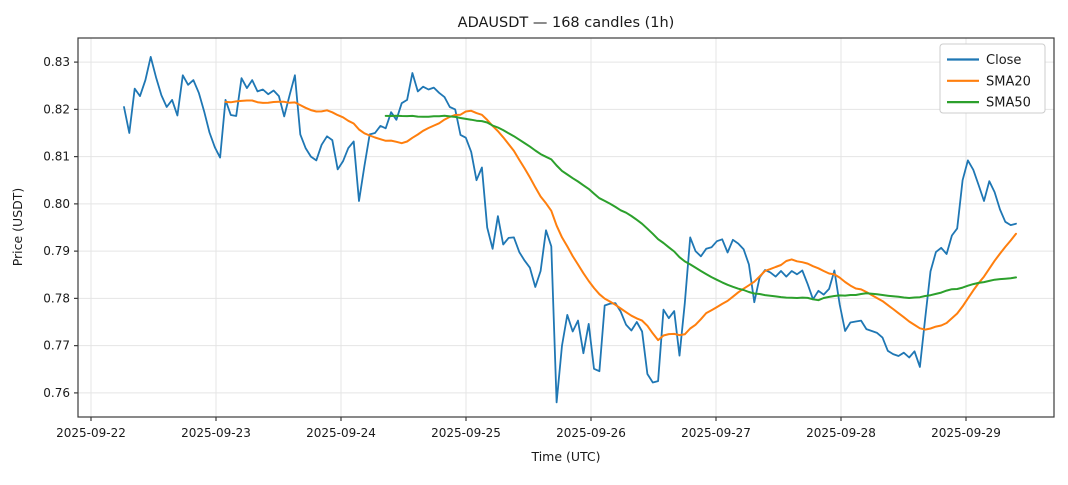 This screenshot has width=1068, height=485. Describe the element at coordinates (1008, 103) in the screenshot. I see `legend-label-sma50: SMA50` at that location.